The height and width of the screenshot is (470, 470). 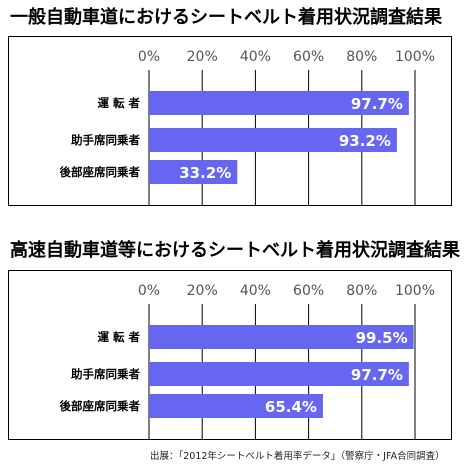 What do you see at coordinates (205, 173) in the screenshot?
I see `value-label-2: 33.2%` at bounding box center [205, 173].